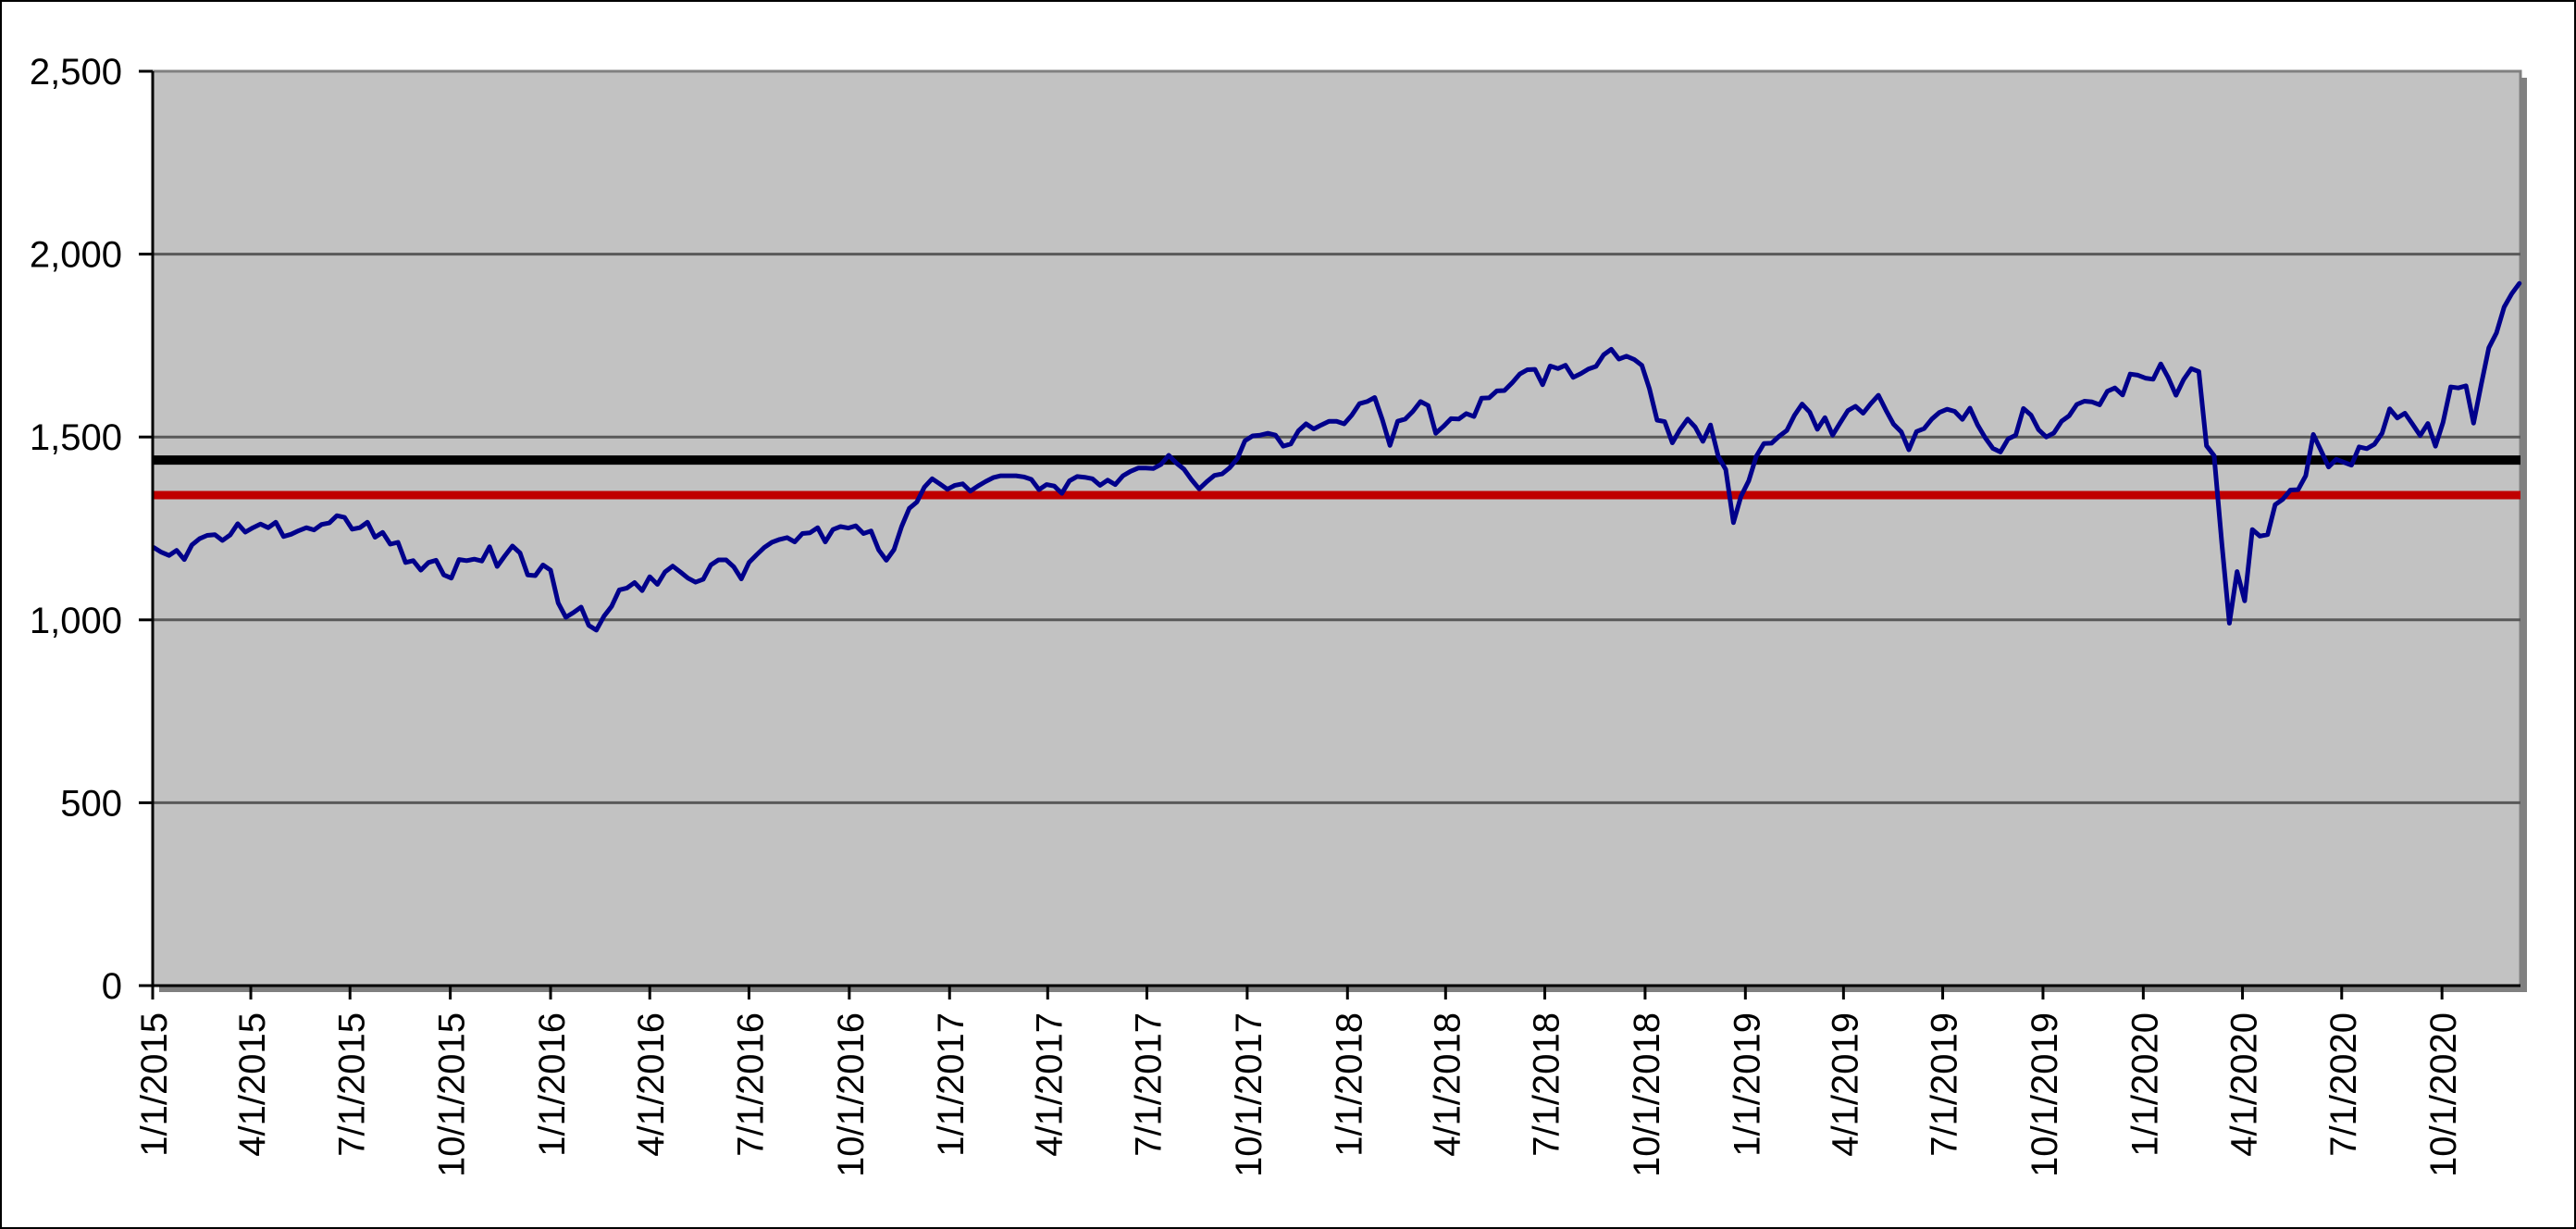  I want to click on x-axis-label-7/1/2016: 7/1/2016, so click(750, 1084).